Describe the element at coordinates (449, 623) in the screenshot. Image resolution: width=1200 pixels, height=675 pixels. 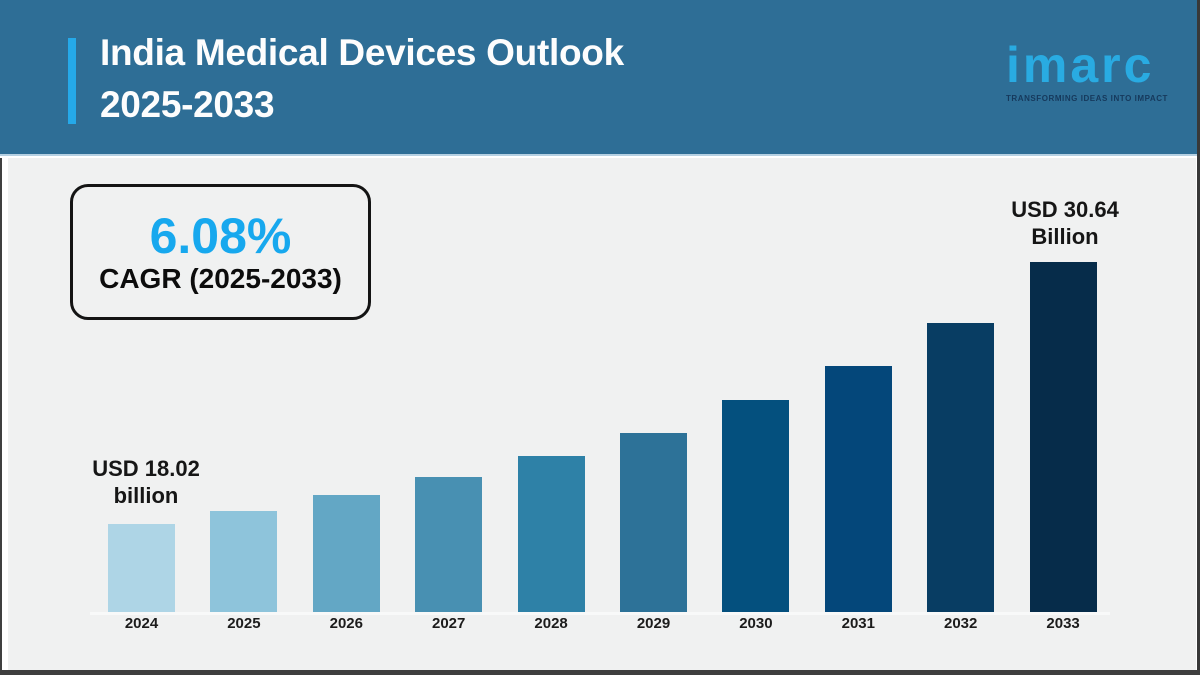
I see `x-axis-label-2027: 2027` at that location.